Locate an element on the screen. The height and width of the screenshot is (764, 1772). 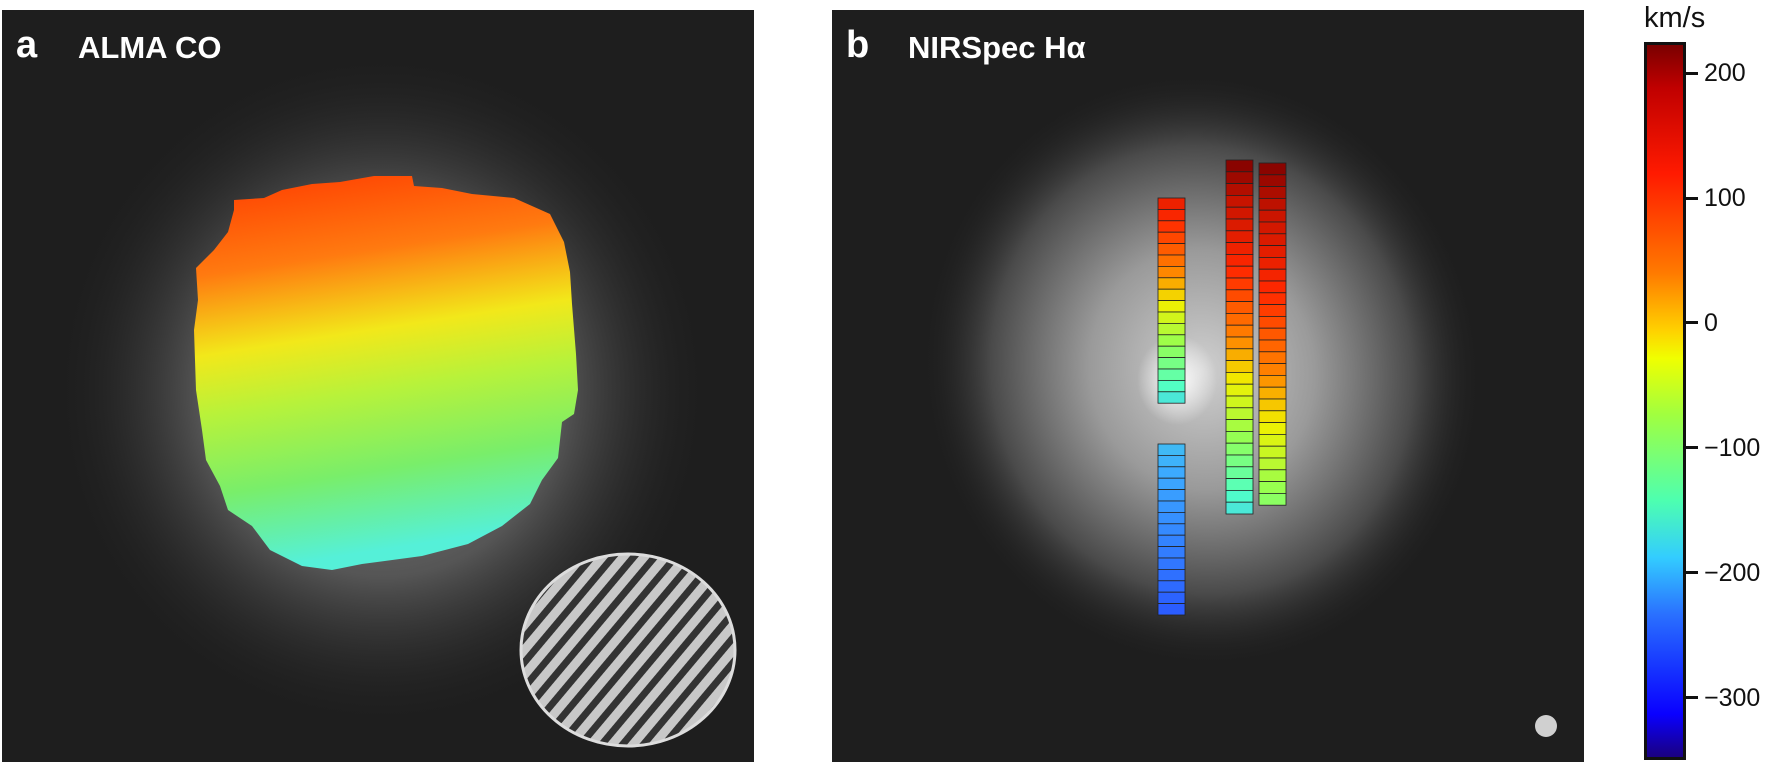
colorbar-gradient is located at coordinates (1665, 401).